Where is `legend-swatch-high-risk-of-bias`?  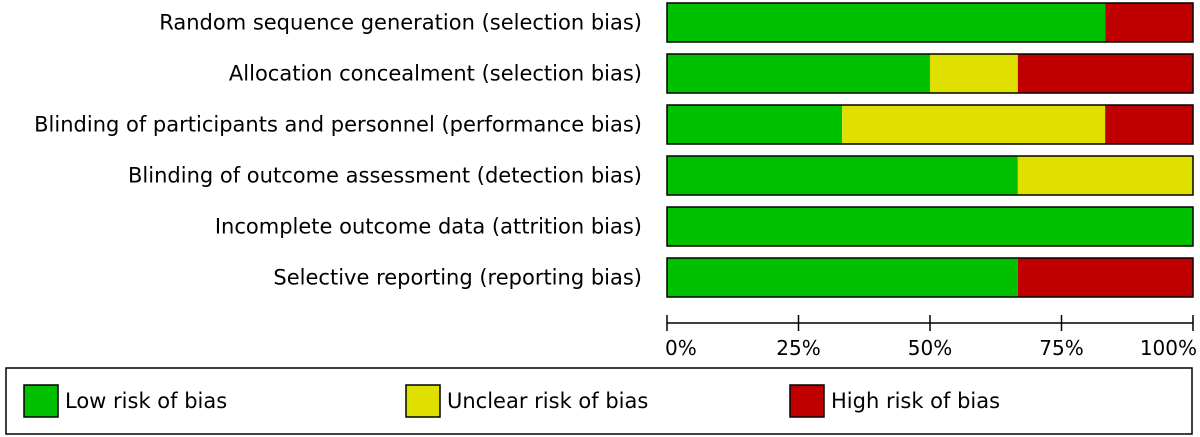 legend-swatch-high-risk-of-bias is located at coordinates (807, 401).